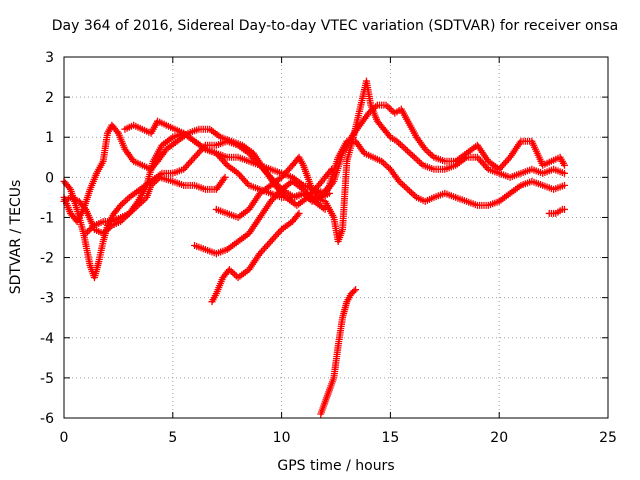 The image size is (640, 480). Describe the element at coordinates (47, 419) in the screenshot. I see `y-tick-label: -6` at that location.